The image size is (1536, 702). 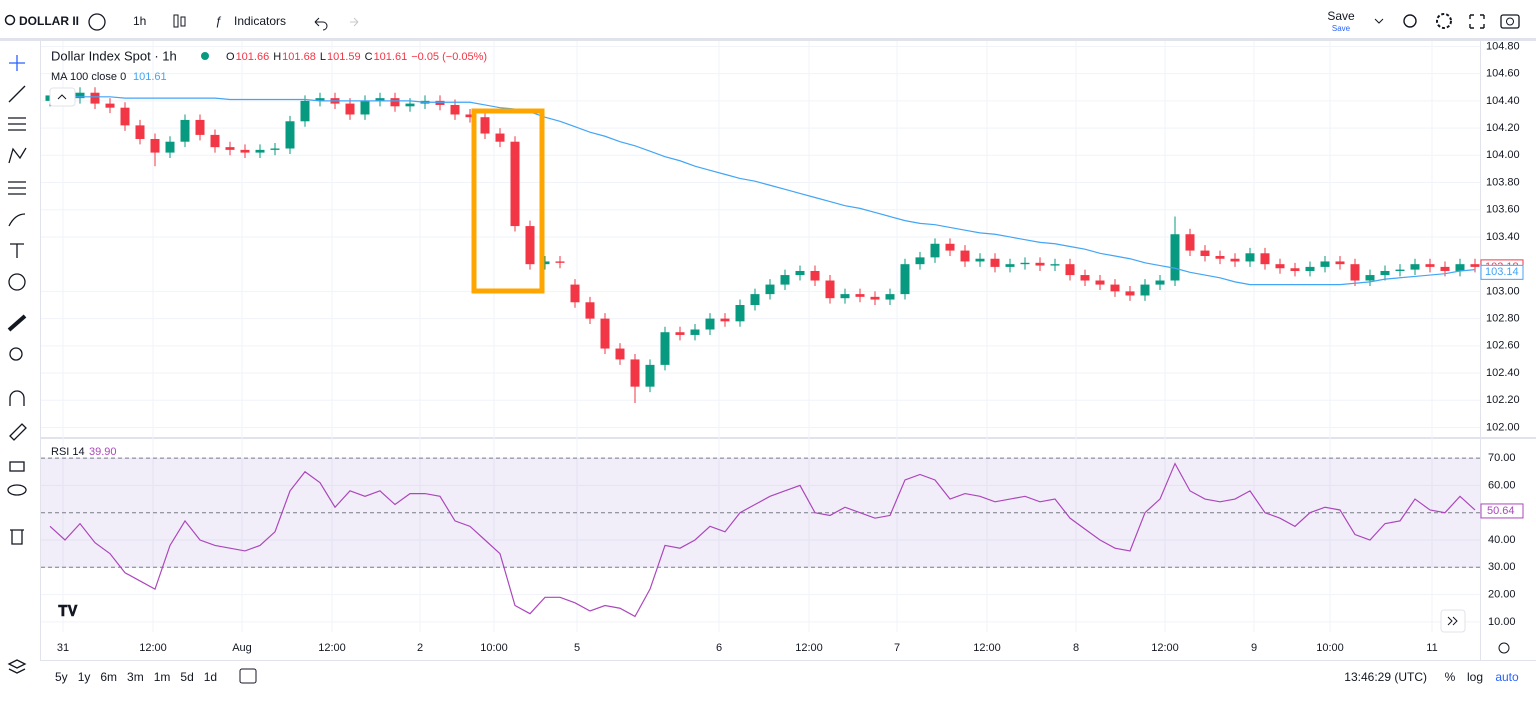 What do you see at coordinates (1502, 458) in the screenshot?
I see `rsi-tick-label: 70.00` at bounding box center [1502, 458].